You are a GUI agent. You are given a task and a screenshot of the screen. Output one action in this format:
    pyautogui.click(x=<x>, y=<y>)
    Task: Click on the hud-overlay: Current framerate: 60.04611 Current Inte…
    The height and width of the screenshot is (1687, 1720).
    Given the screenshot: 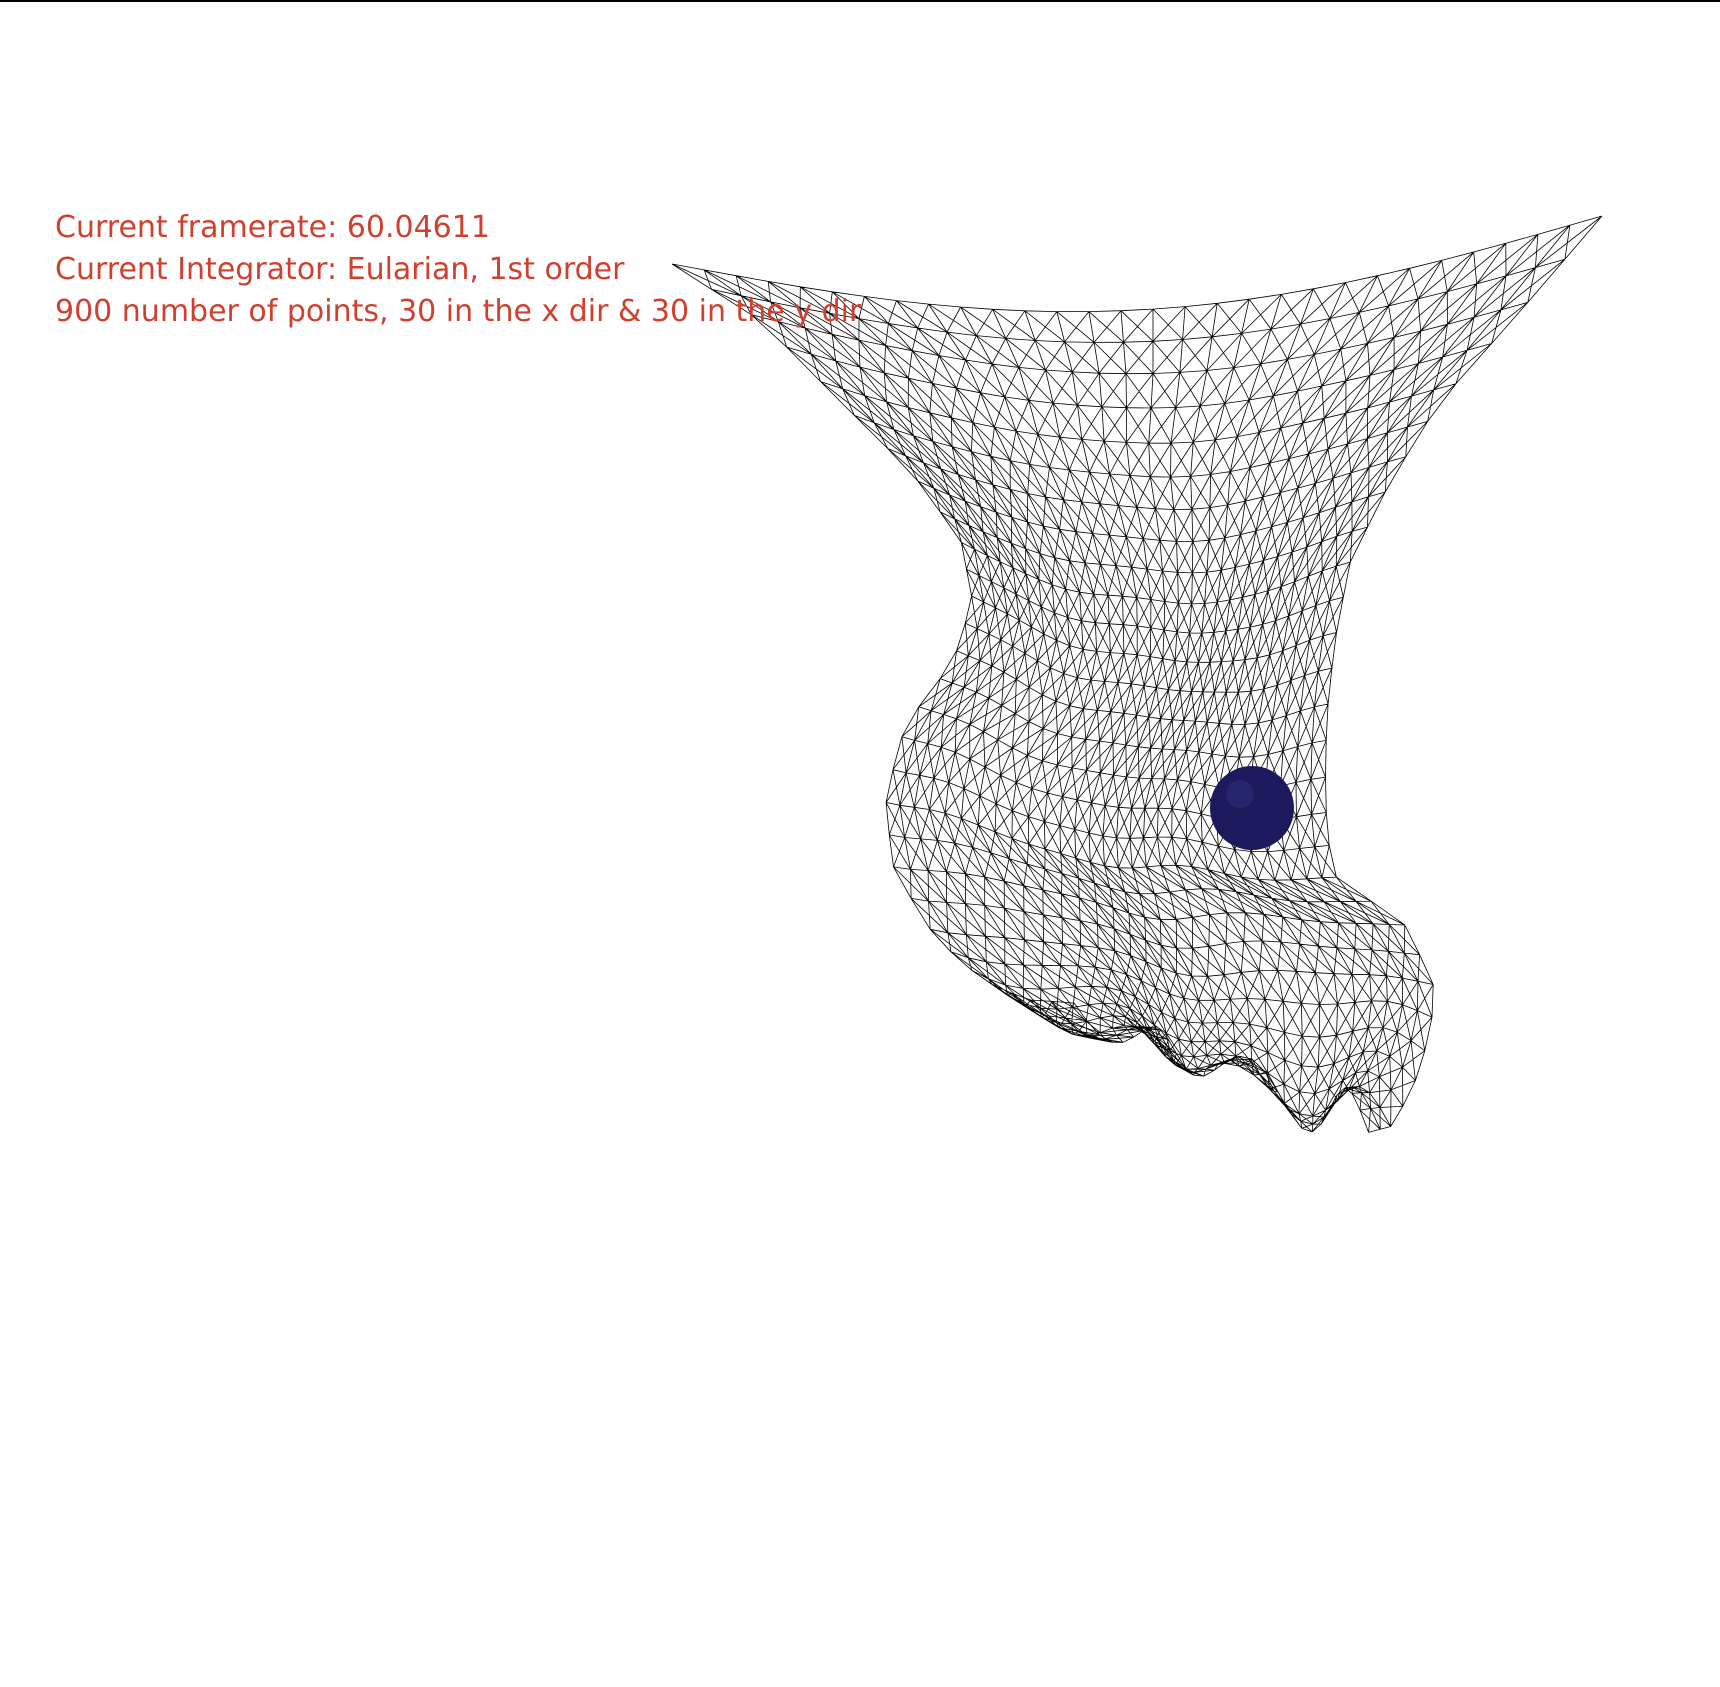 What is the action you would take?
    pyautogui.click(x=458, y=270)
    